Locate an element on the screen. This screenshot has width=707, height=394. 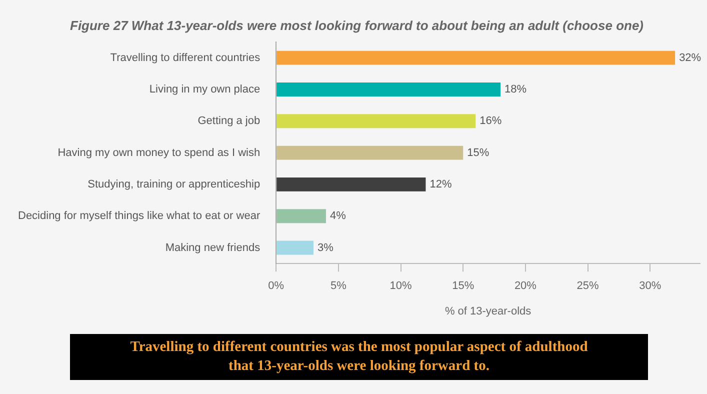
text: Travelling to different countries was the most popular aspect of adulthood that 13-year-olds were looking forward to. is located at coordinates (359, 357).